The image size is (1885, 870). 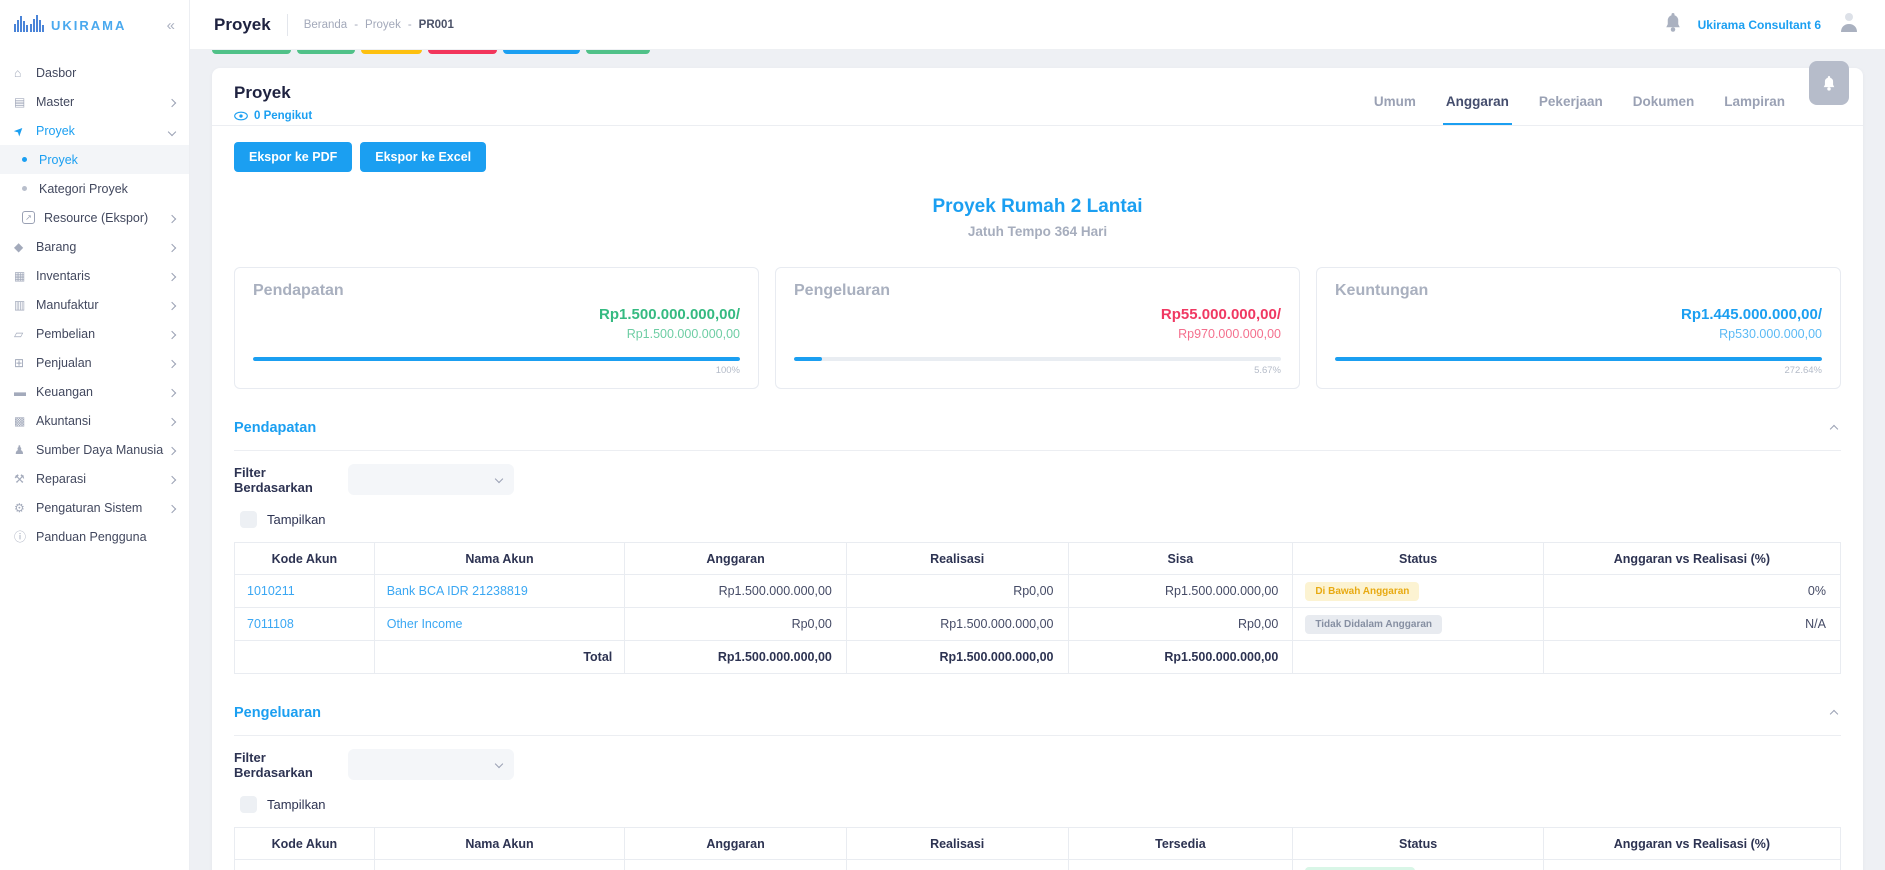 I want to click on keuntungan-amount: Rp1.445.000.000,00/, so click(x=1751, y=314).